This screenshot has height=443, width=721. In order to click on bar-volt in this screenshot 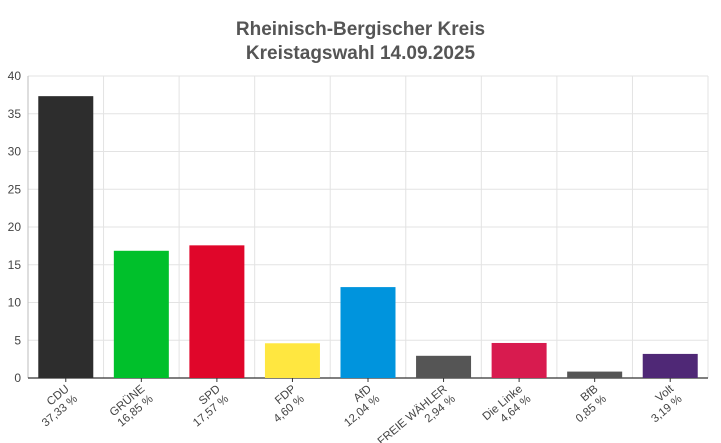, I will do `click(670, 365)`.